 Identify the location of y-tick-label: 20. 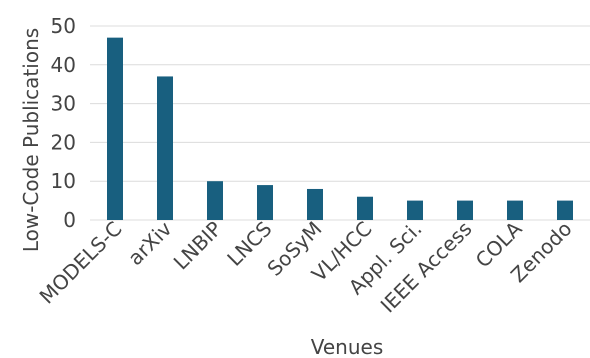
(63, 142).